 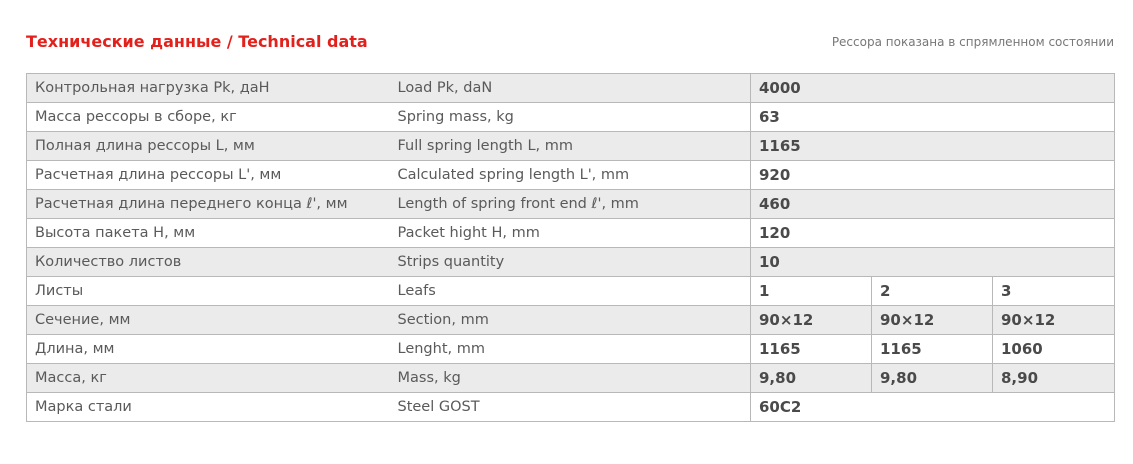 I want to click on param-name-ru: Расчетная длина переднего конца ℓ', мм, so click(x=208, y=204).